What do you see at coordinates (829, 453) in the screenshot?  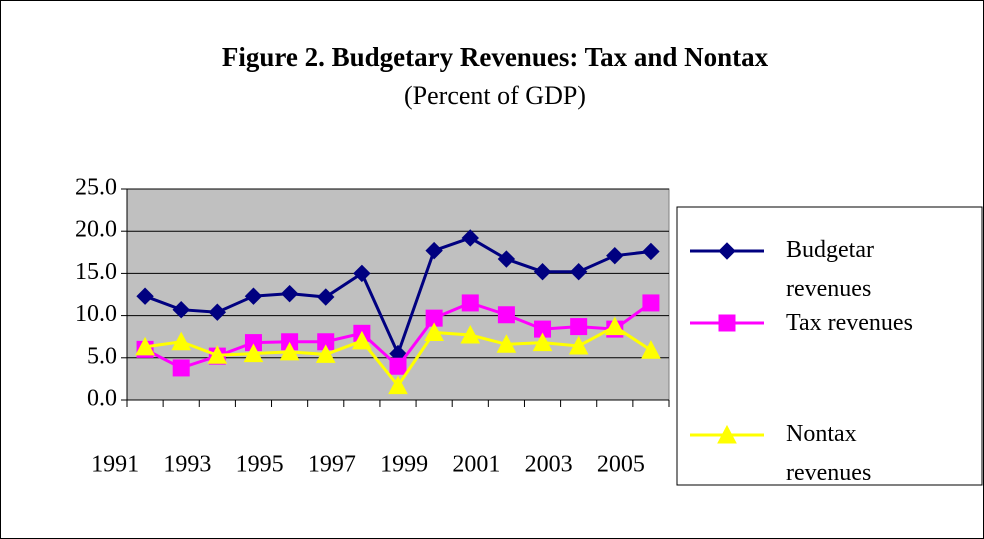 I see `legend-label: Nontax revenues` at bounding box center [829, 453].